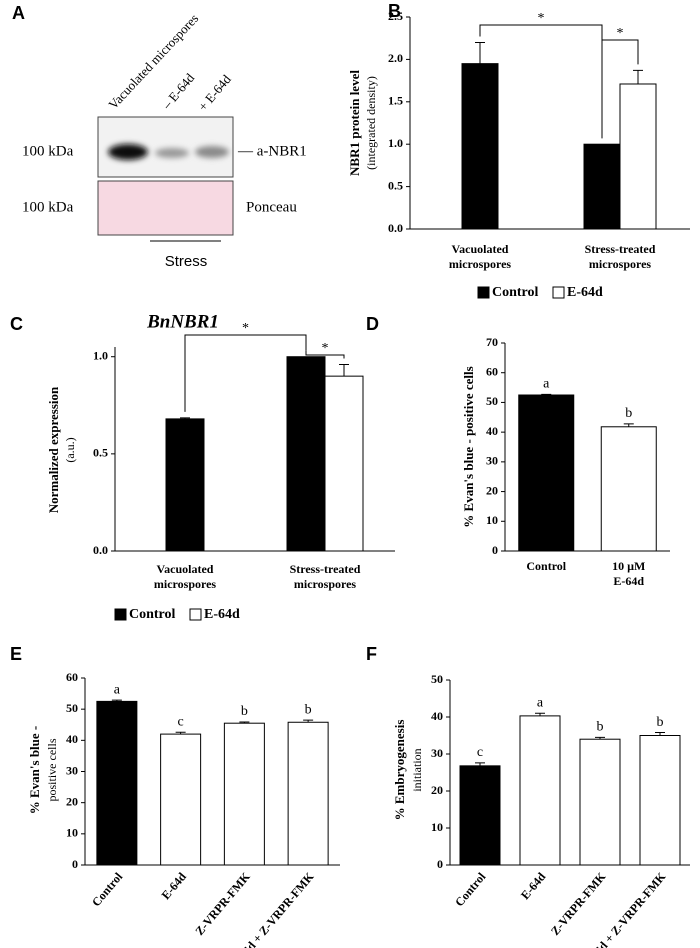  I want to click on ponceau-membrane, so click(165, 208).